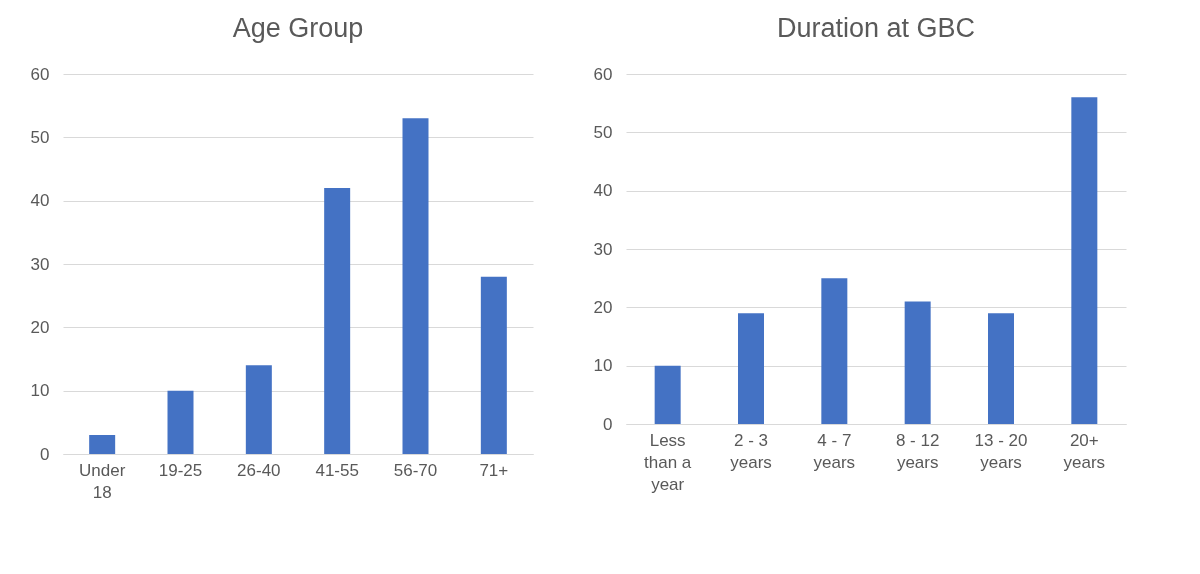 Image resolution: width=1200 pixels, height=574 pixels. I want to click on x-tick-label: 8 - 12 years, so click(917, 451).